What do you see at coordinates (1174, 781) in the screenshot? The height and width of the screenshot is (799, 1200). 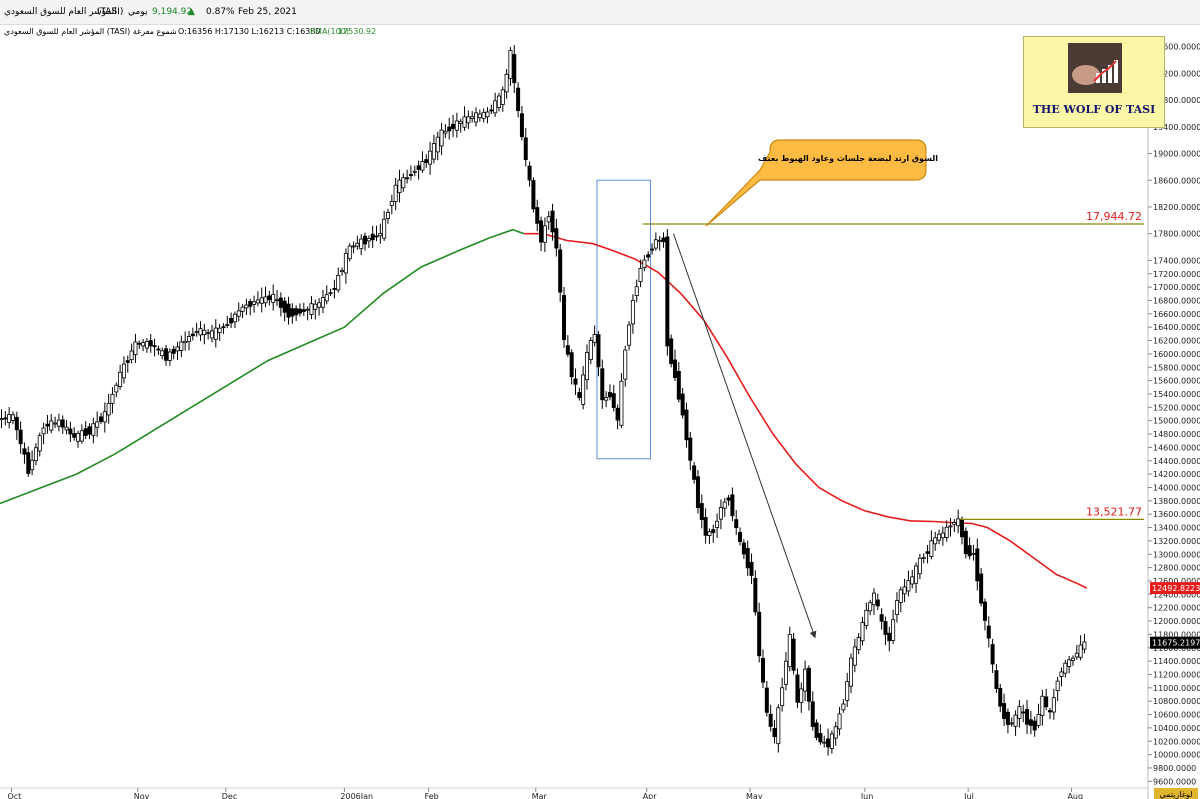 I see `y-tick-label: 9600.0000` at bounding box center [1174, 781].